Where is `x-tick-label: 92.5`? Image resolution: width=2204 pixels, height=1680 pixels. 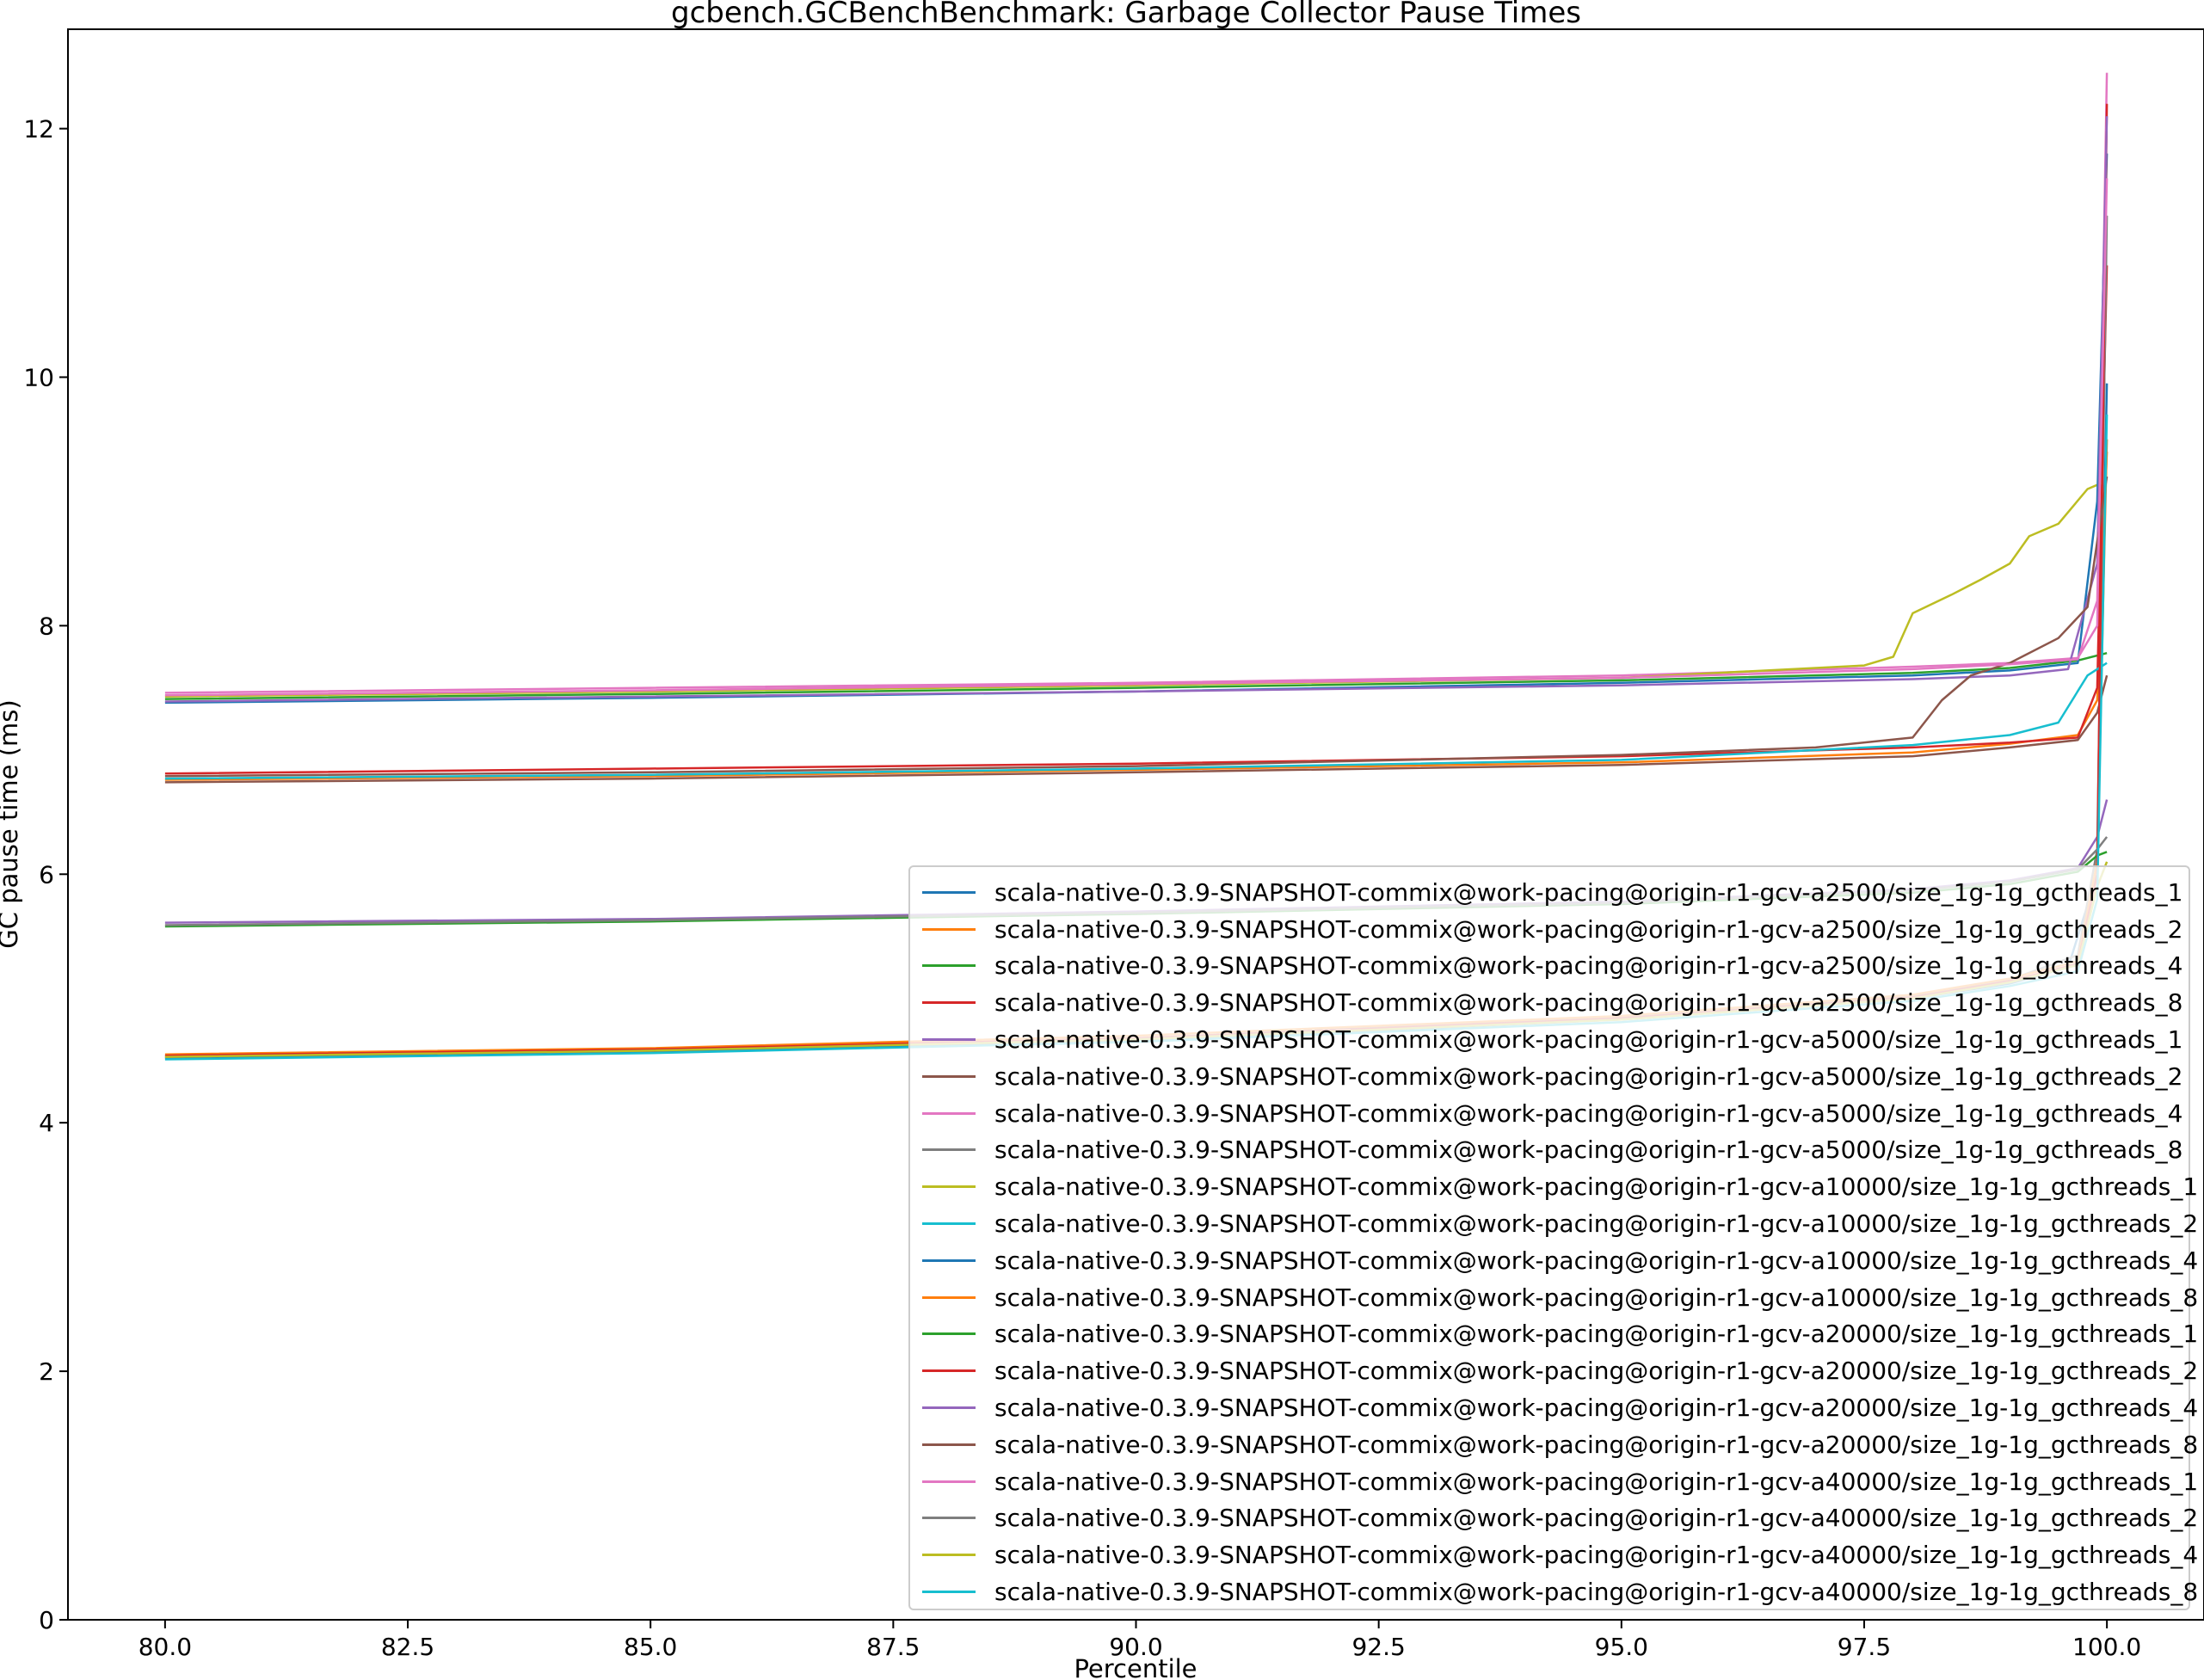 x-tick-label: 92.5 is located at coordinates (1378, 1647).